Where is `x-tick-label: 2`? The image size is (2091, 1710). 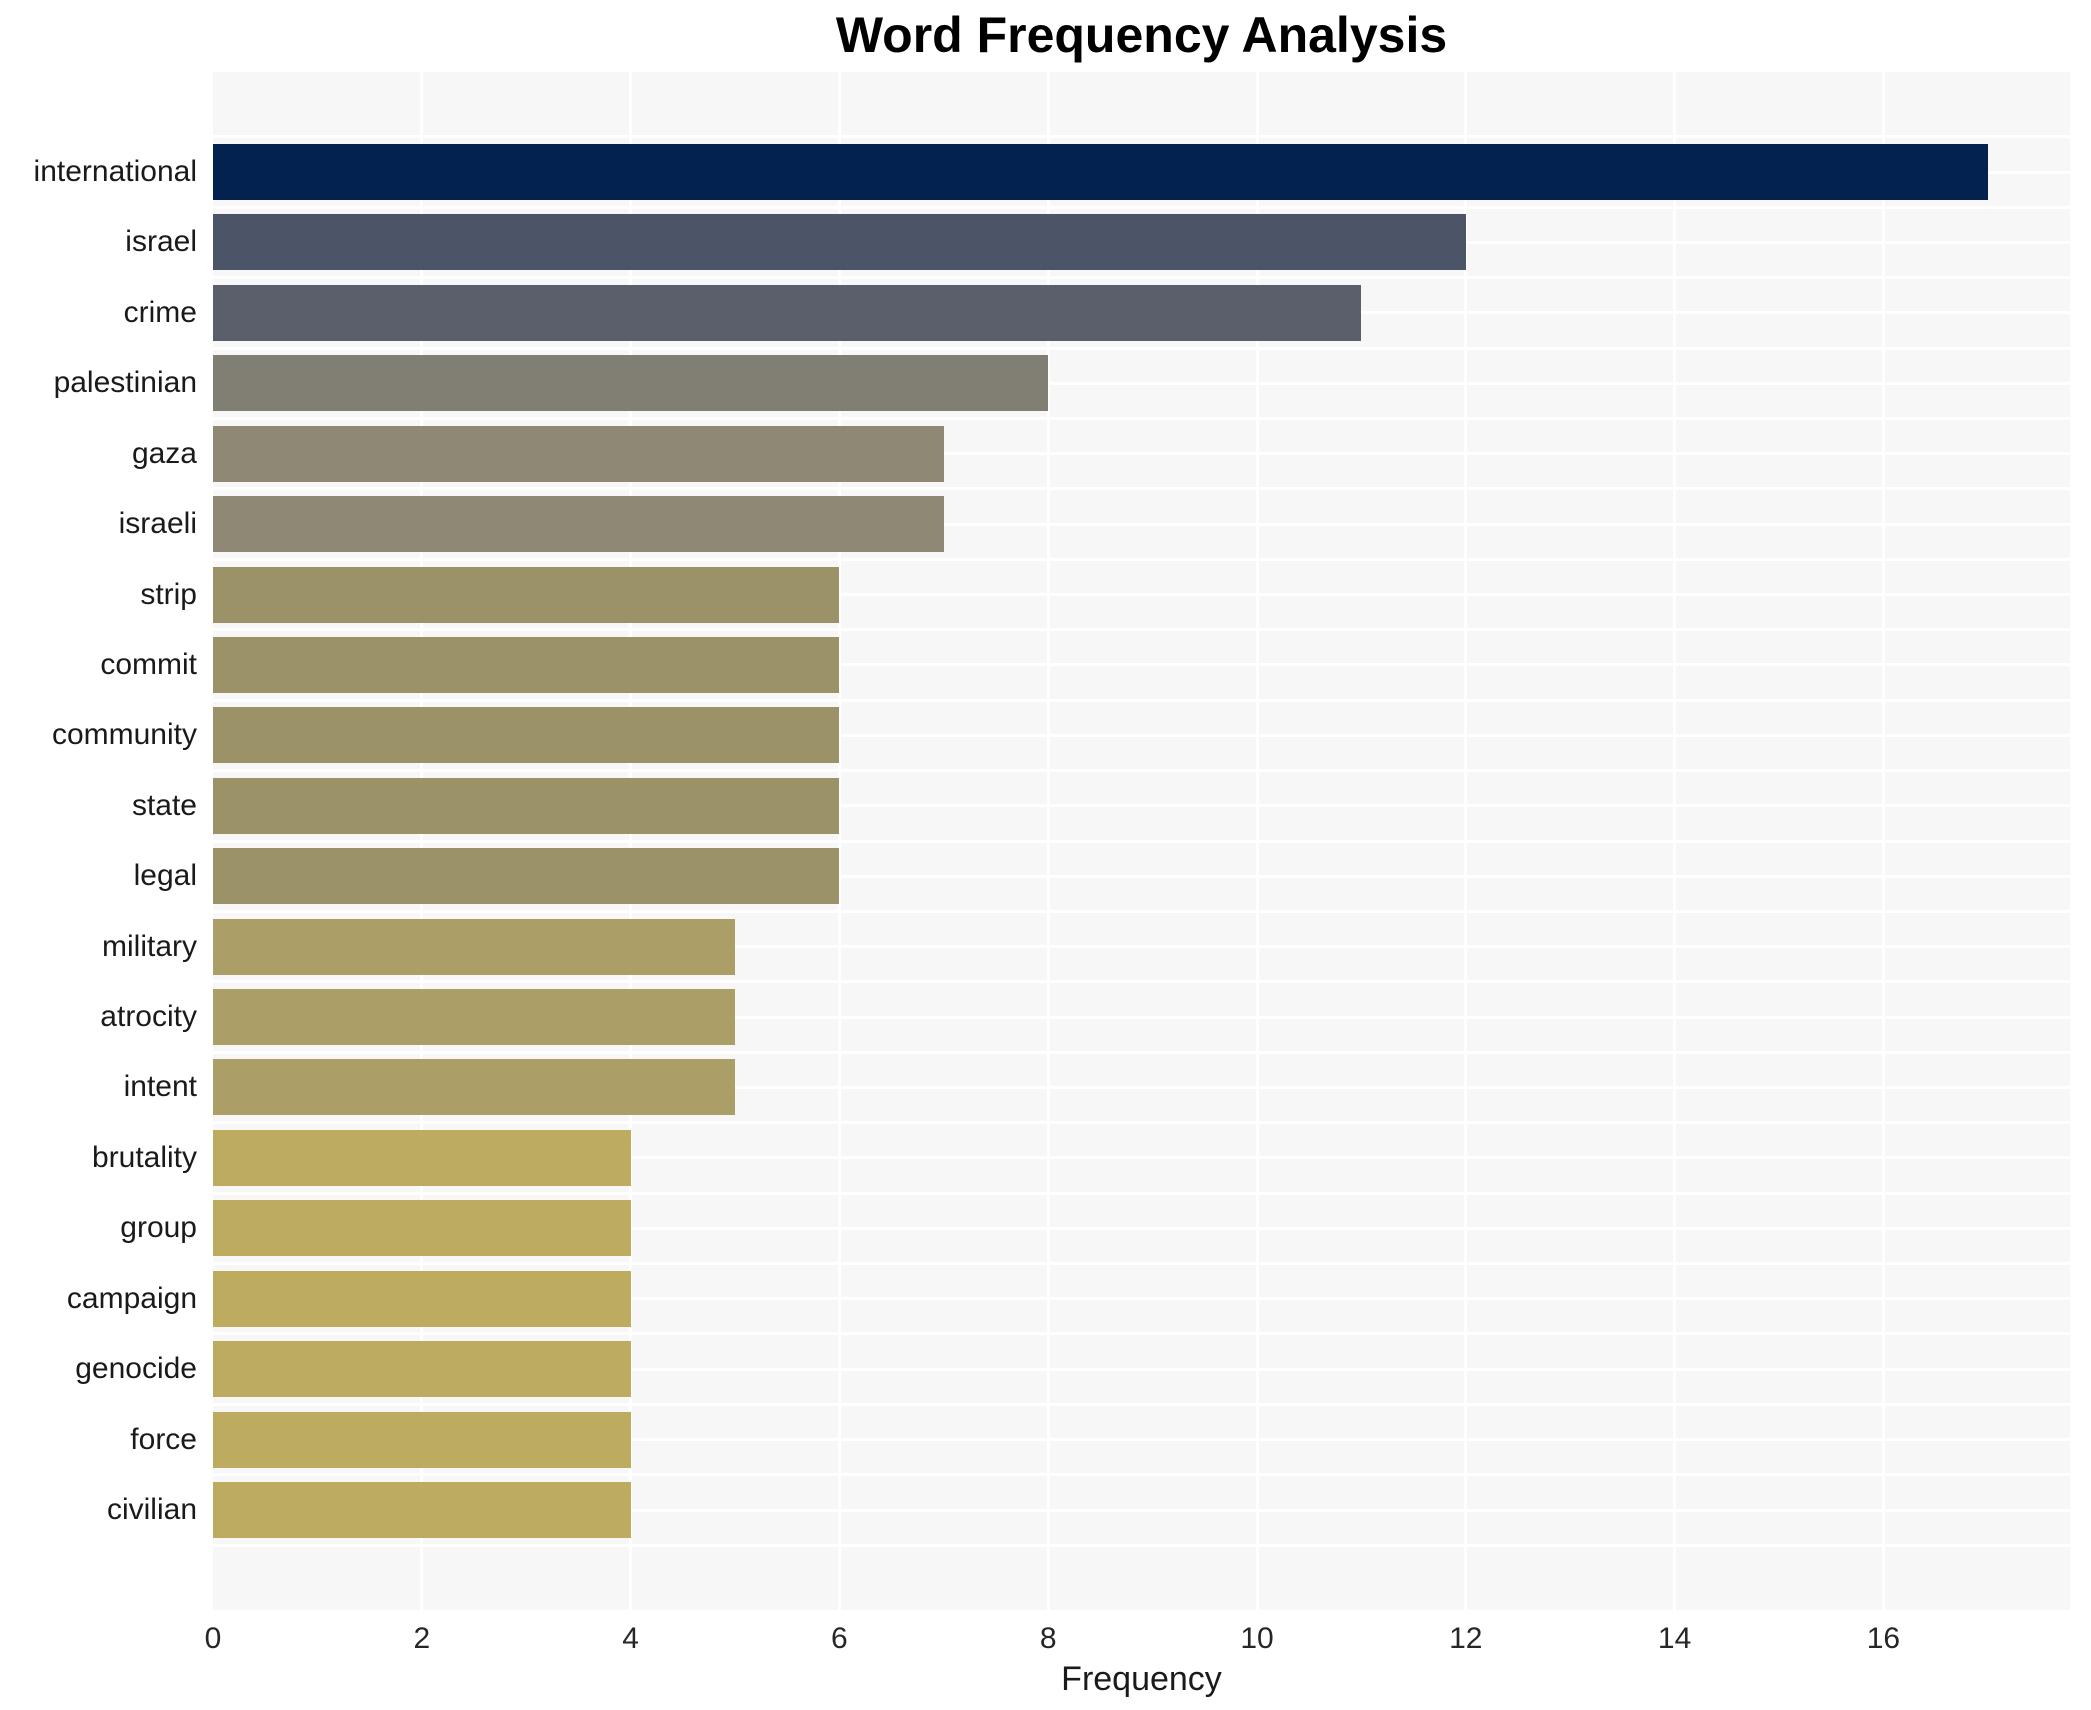
x-tick-label: 2 is located at coordinates (422, 1638).